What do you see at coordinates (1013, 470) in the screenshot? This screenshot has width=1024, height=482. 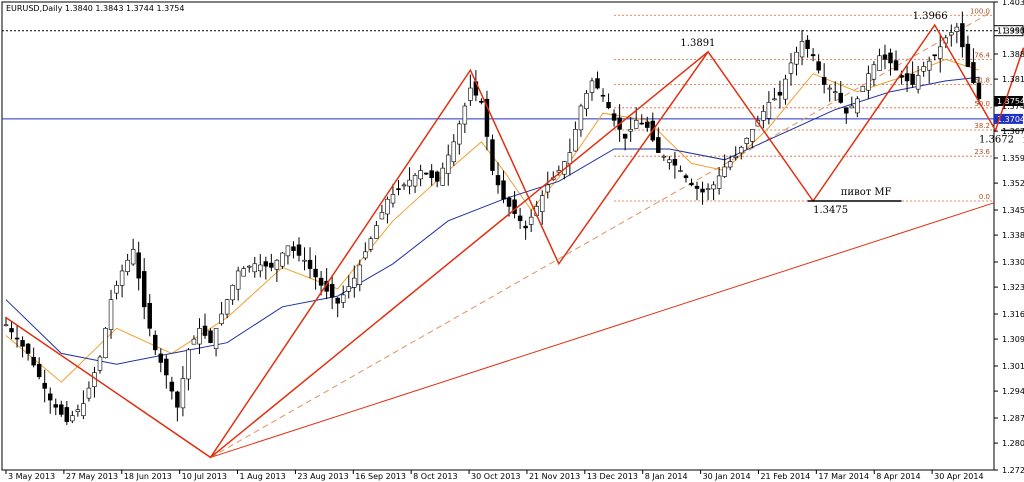 I see `y-tick-label: 1.2725` at bounding box center [1013, 470].